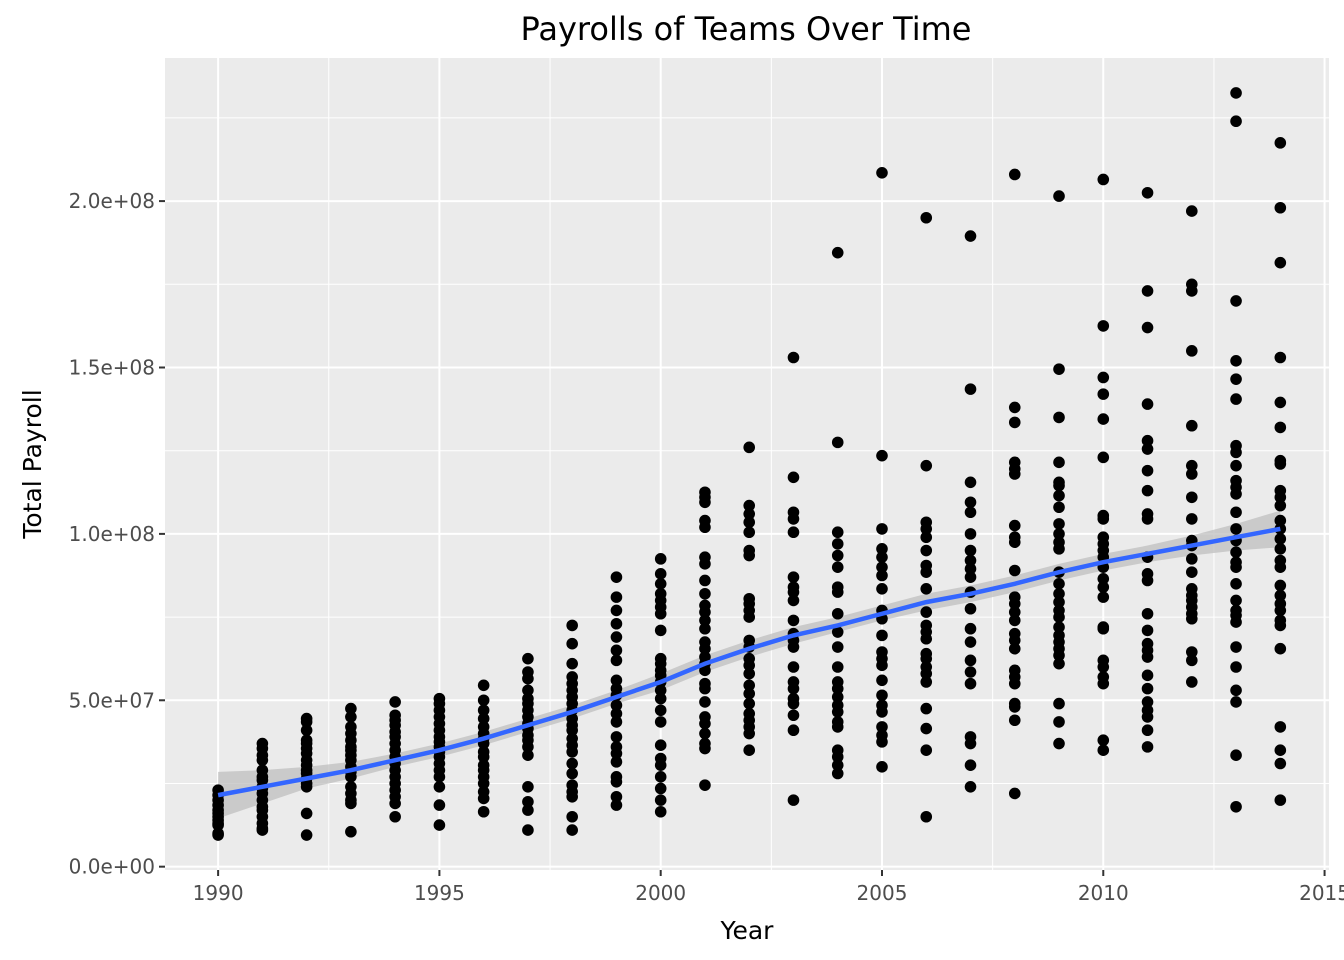 Image resolution: width=1344 pixels, height=960 pixels. I want to click on x-tick-label: 2000, so click(660, 893).